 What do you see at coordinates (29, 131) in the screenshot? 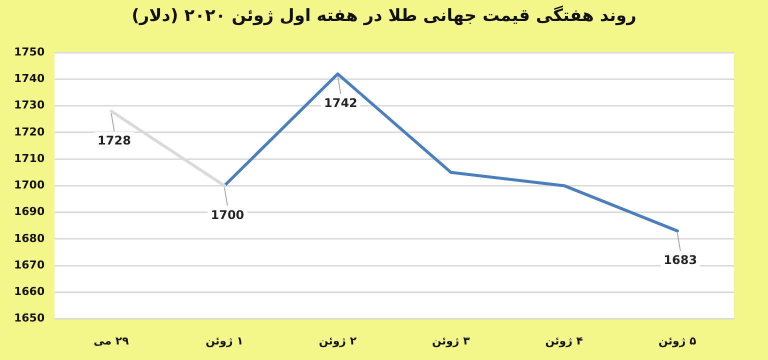
I see `y-tick-label: 1720` at bounding box center [29, 131].